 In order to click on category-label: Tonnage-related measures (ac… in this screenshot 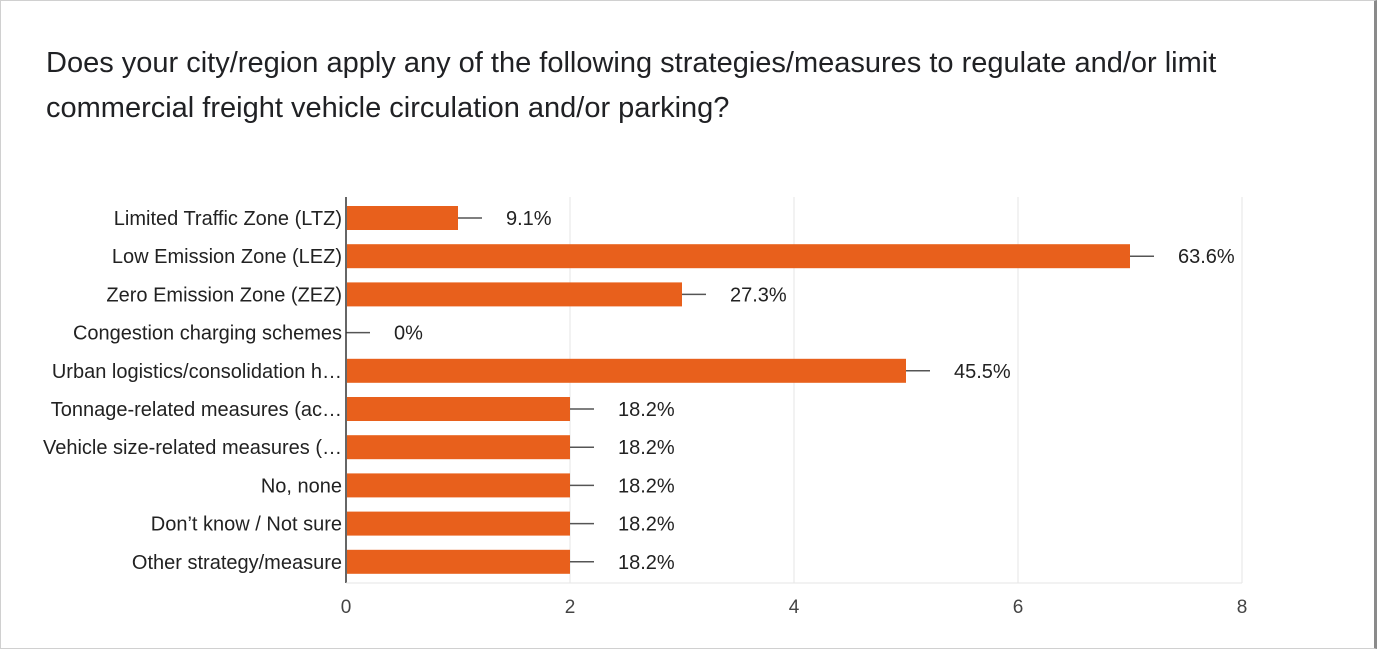, I will do `click(196, 410)`.